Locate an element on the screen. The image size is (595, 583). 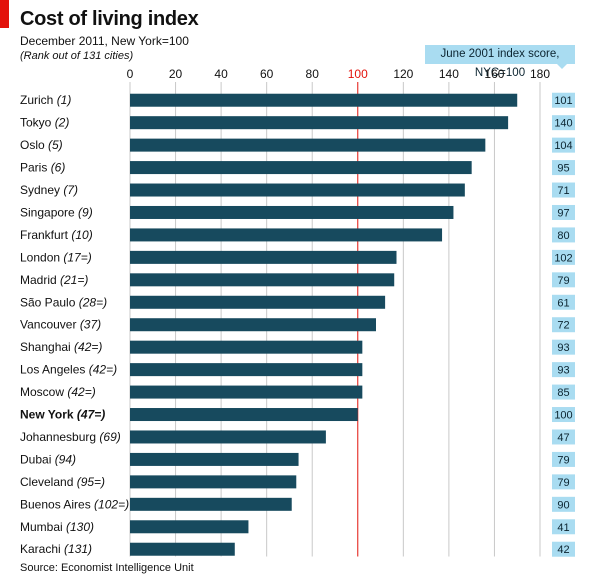
x-tick-label: 20 is located at coordinates (176, 74).